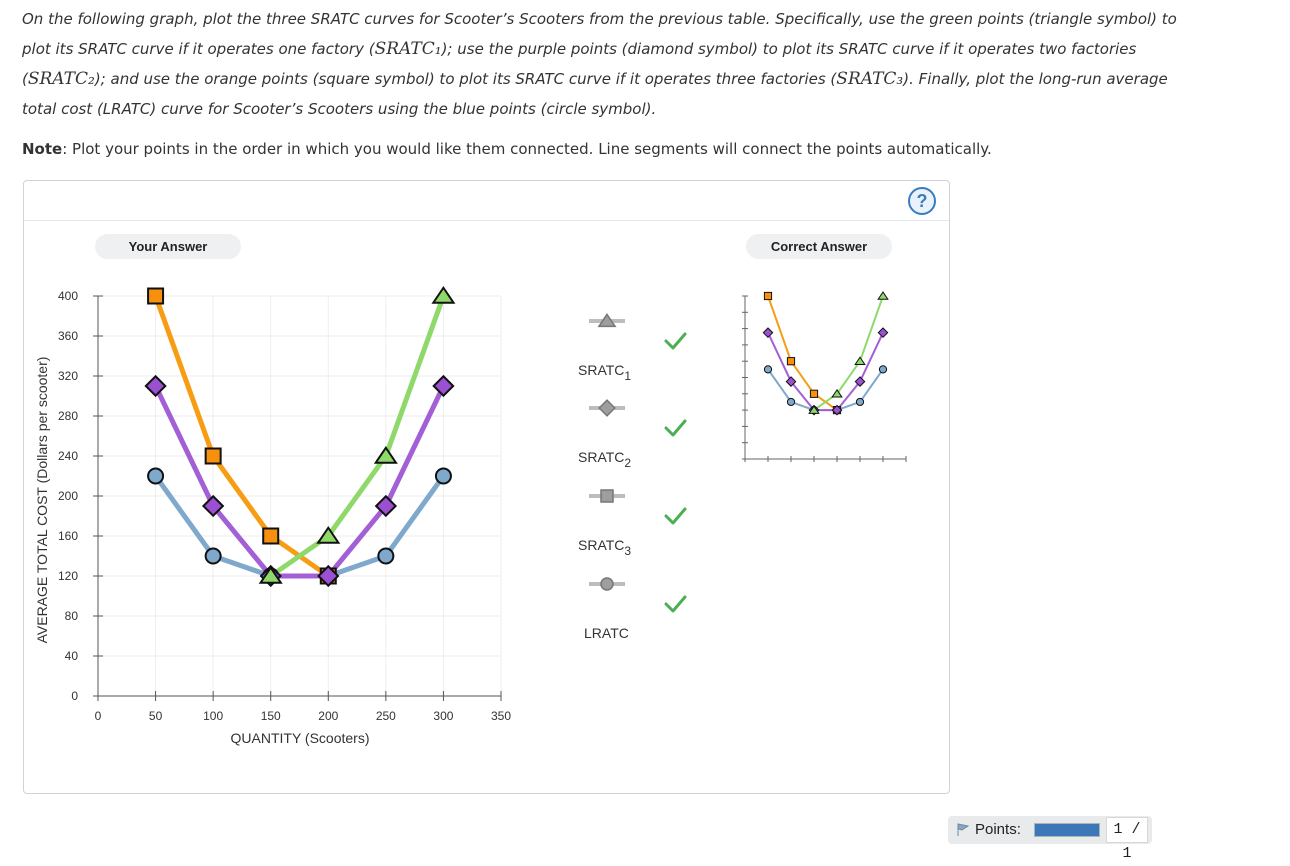 This screenshot has width=1290, height=866. Describe the element at coordinates (604, 434) in the screenshot. I see `legend-item-sratc2: SRATC2` at that location.